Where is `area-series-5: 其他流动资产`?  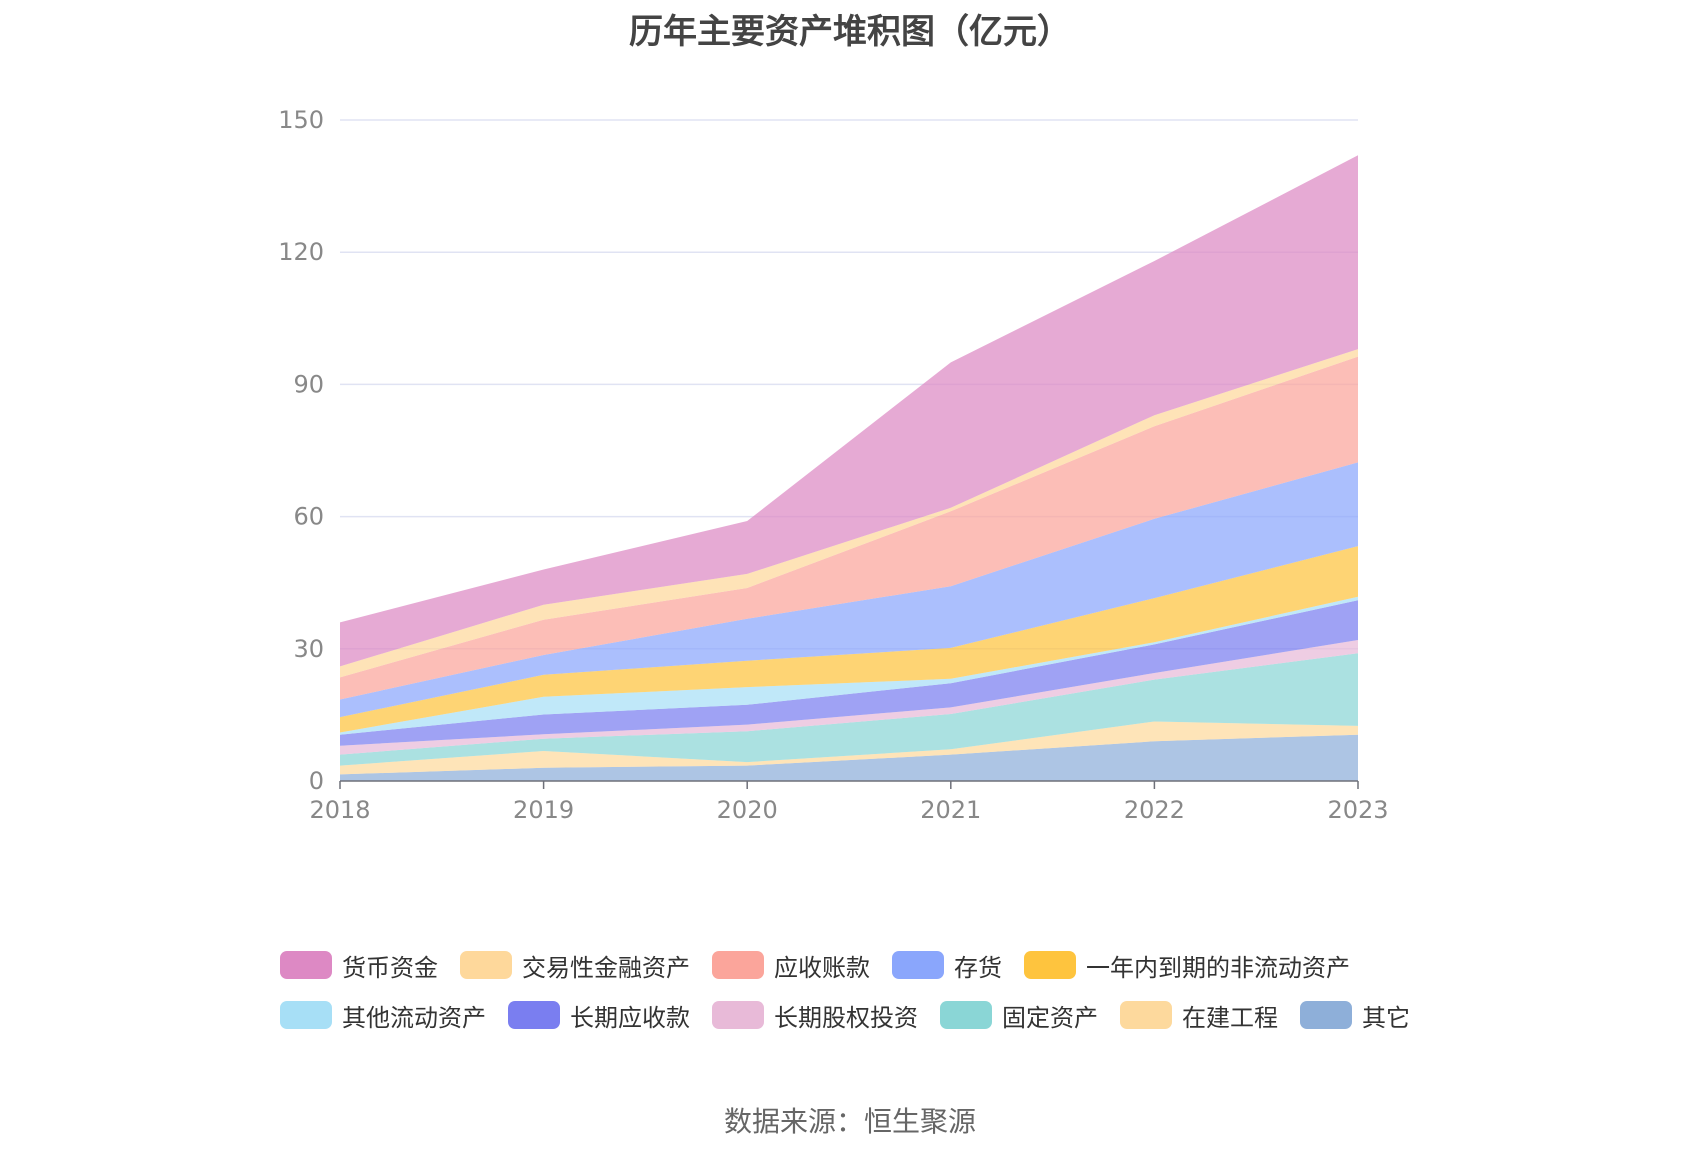
area-series-5: 其他流动资产 is located at coordinates (849, 665).